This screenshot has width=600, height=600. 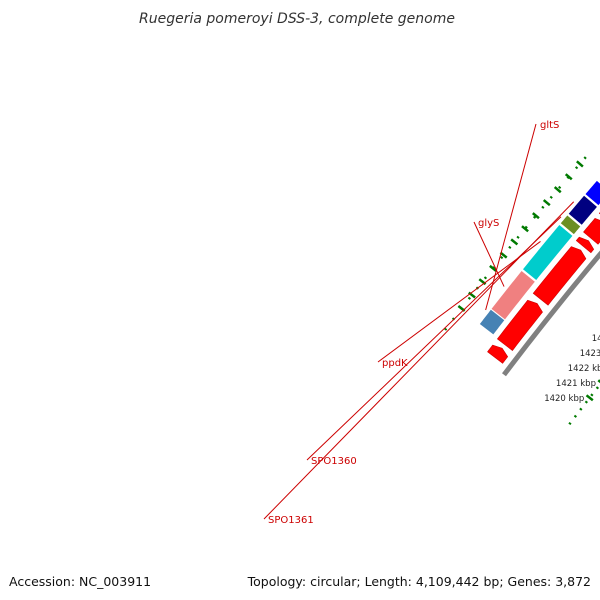 What do you see at coordinates (492, 322) in the screenshot?
I see `gene-glts-feature` at bounding box center [492, 322].